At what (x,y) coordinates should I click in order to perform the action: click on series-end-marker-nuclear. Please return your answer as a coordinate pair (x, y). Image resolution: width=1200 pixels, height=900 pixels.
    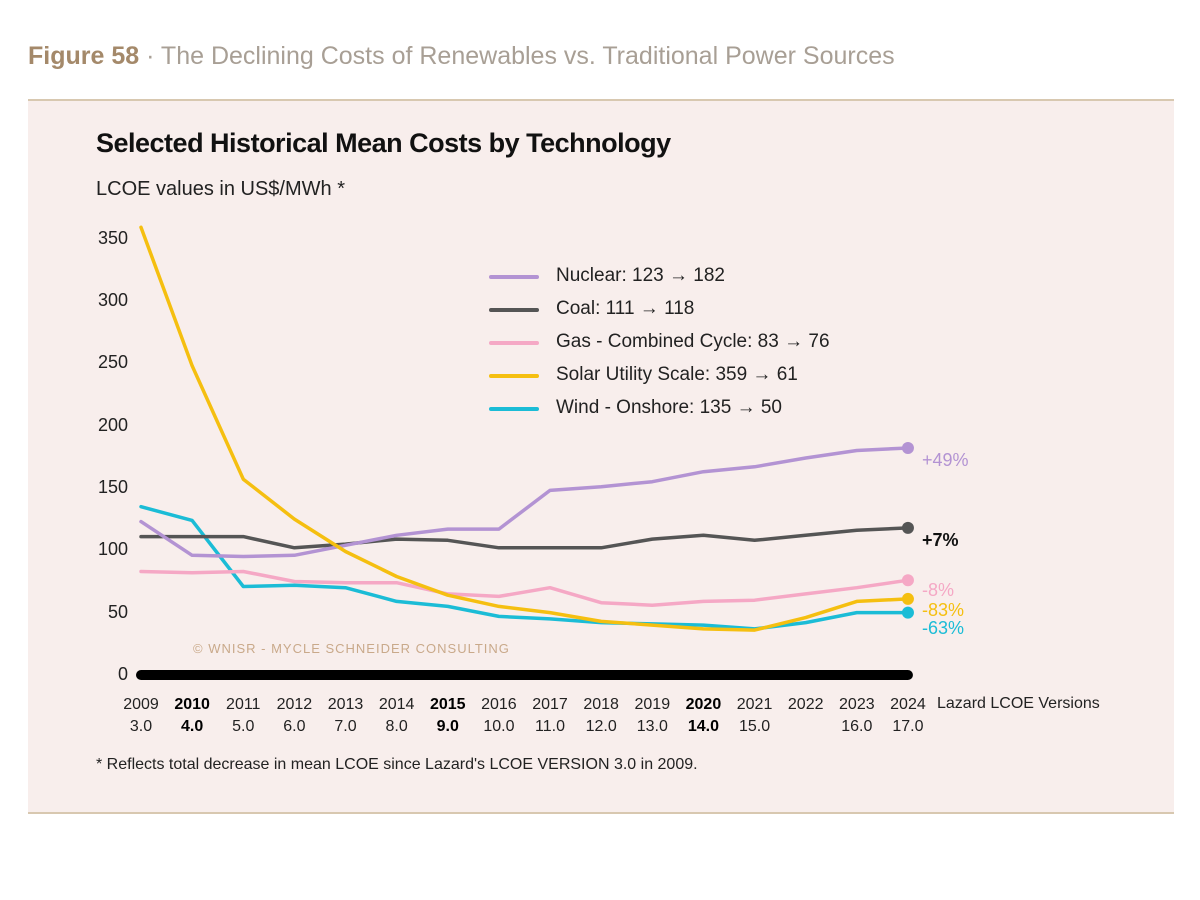
    Looking at the image, I should click on (907, 448).